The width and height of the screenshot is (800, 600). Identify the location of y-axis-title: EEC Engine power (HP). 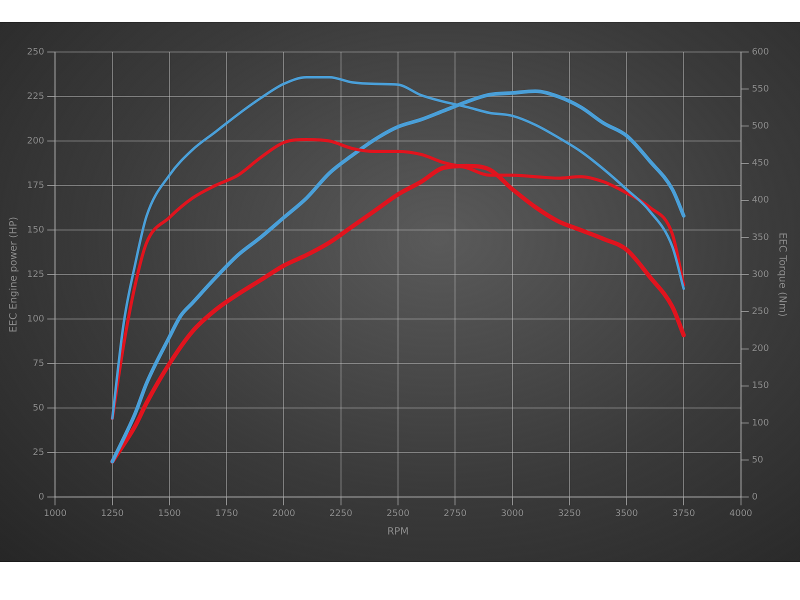
(14, 274).